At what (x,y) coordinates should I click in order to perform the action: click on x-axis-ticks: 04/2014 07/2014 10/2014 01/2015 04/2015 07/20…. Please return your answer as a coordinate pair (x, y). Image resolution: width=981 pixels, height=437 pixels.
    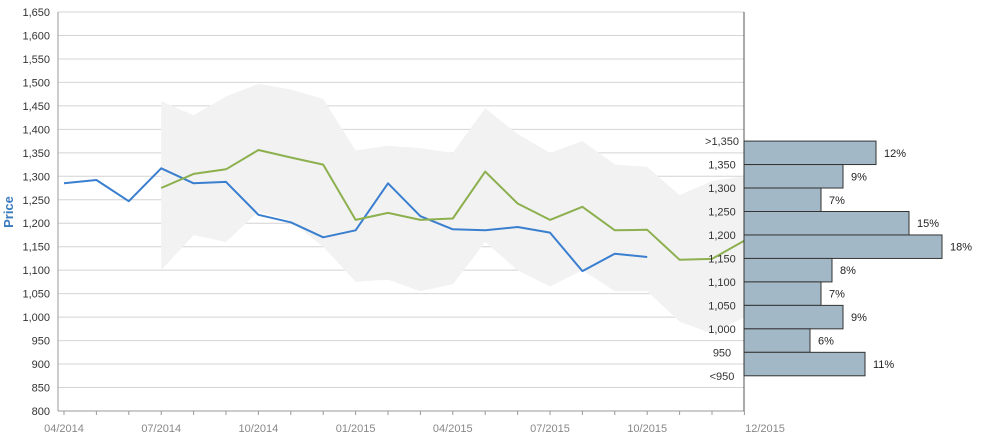
    Looking at the image, I should click on (414, 423).